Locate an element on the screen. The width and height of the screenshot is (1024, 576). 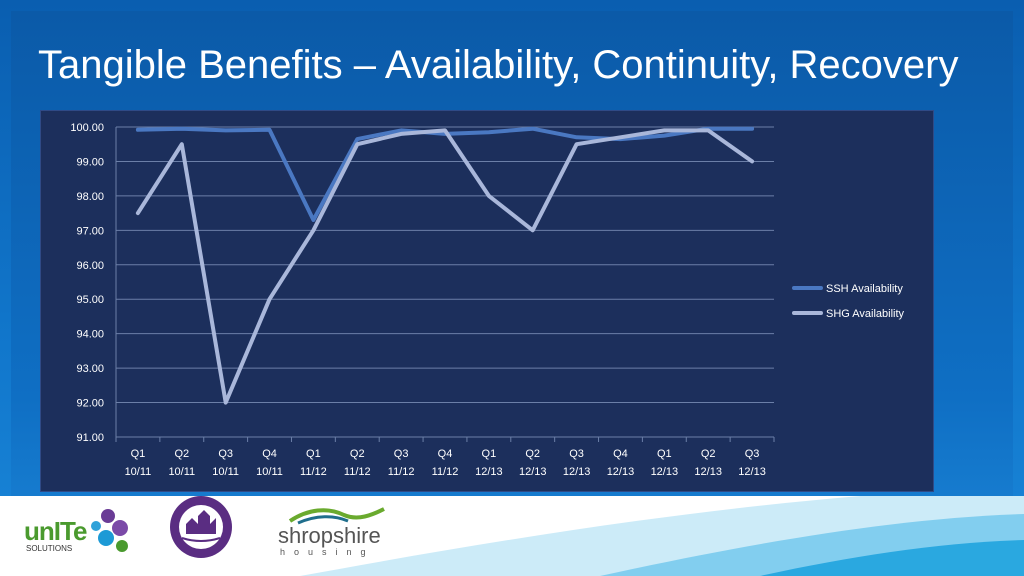
y-tick-label: 100.00 is located at coordinates (87, 128).